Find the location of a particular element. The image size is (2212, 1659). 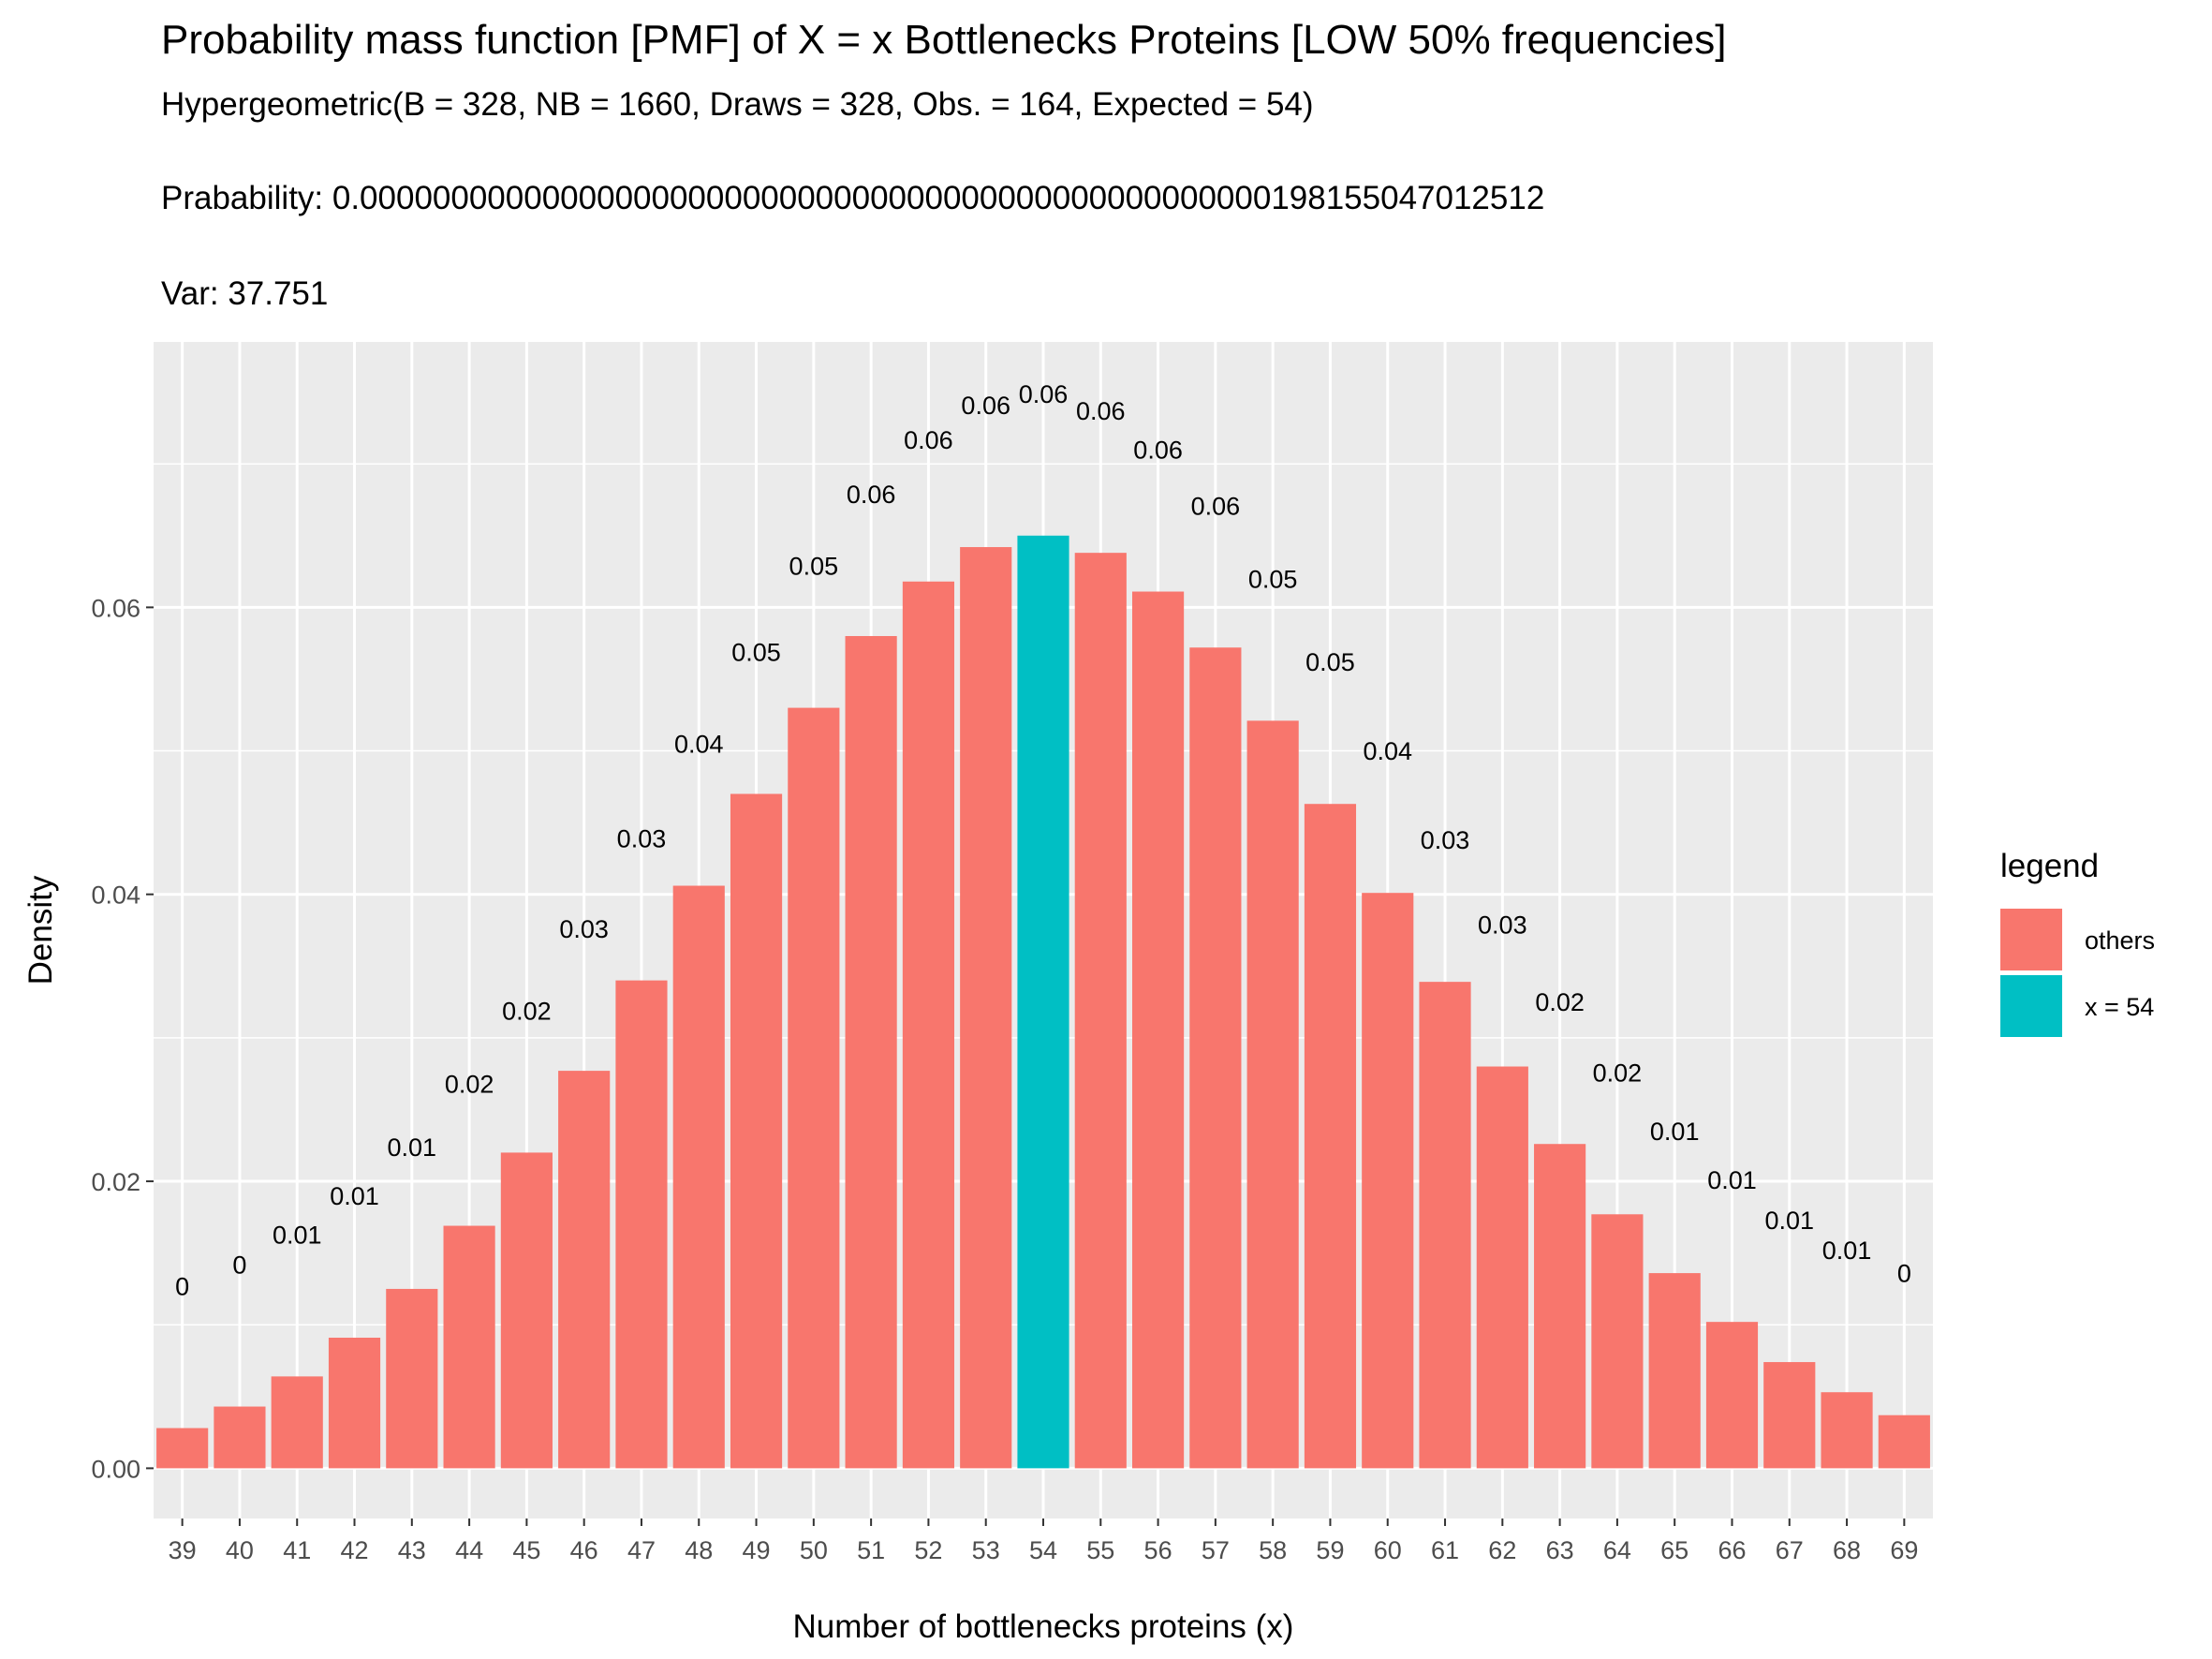

bar-label-69: 0 is located at coordinates (1904, 1274).